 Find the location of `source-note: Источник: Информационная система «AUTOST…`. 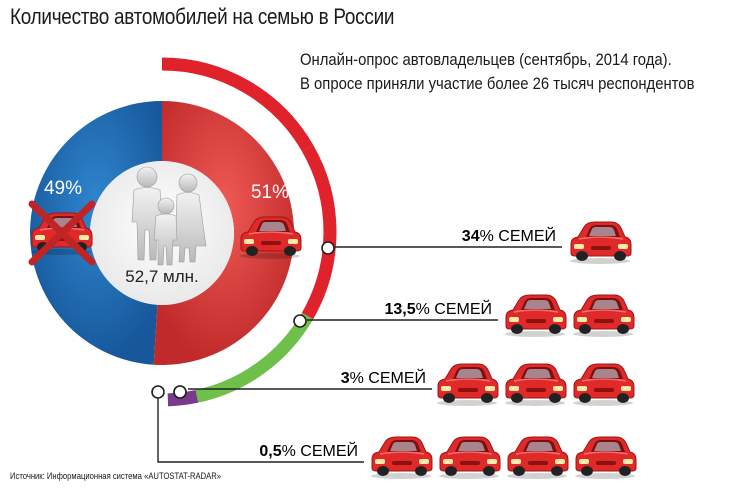

source-note: Источник: Информационная система «AUTOST… is located at coordinates (116, 476).